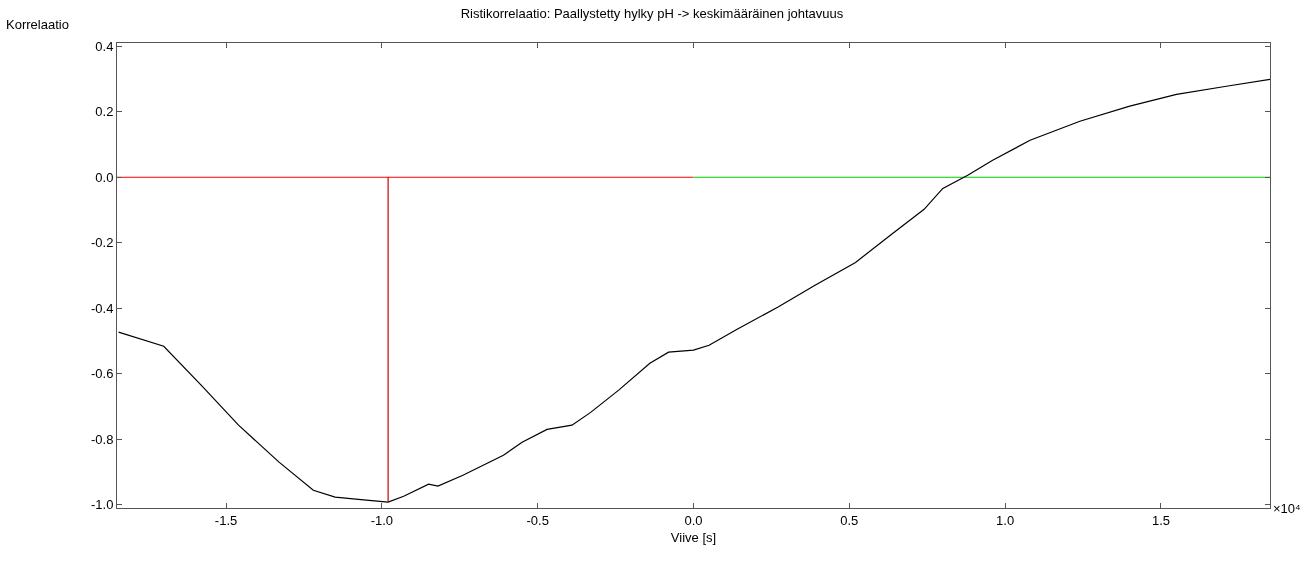 Image resolution: width=1304 pixels, height=569 pixels. I want to click on y-tick-label: 0.4, so click(104, 46).